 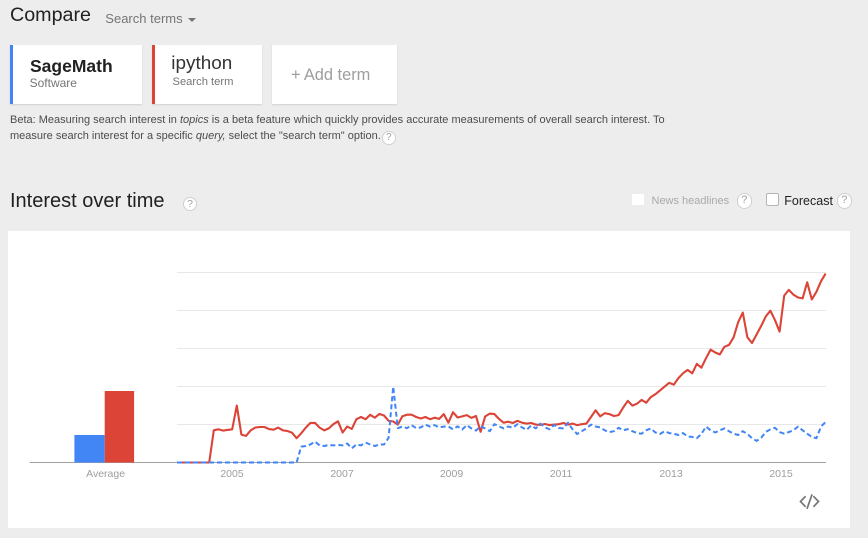 What do you see at coordinates (452, 474) in the screenshot?
I see `svg-text: 2009` at bounding box center [452, 474].